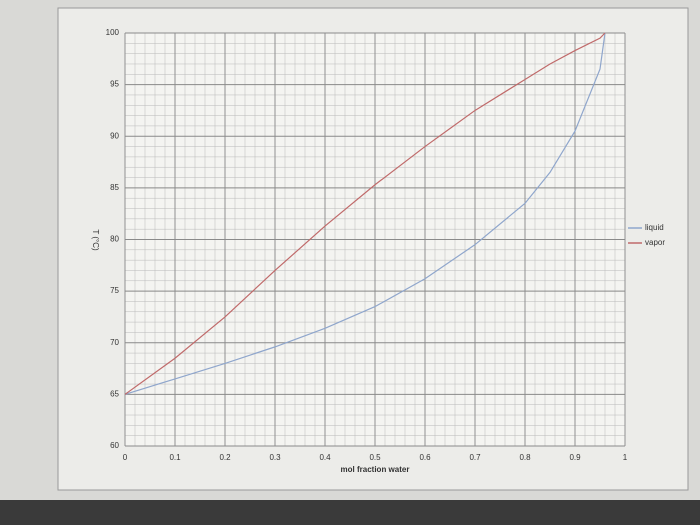 The height and width of the screenshot is (525, 700). What do you see at coordinates (114, 290) in the screenshot?
I see `y-tick-label: 75` at bounding box center [114, 290].